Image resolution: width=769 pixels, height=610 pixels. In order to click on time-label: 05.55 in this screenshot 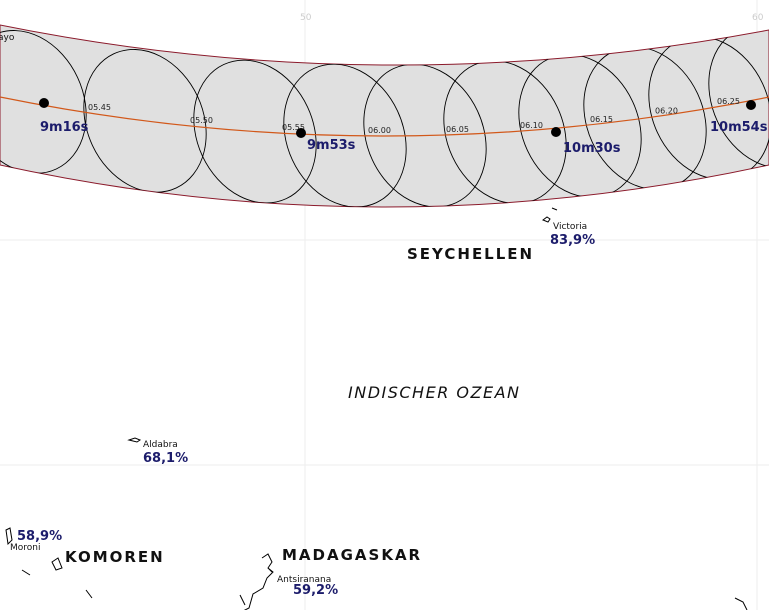, I will do `click(293, 127)`.